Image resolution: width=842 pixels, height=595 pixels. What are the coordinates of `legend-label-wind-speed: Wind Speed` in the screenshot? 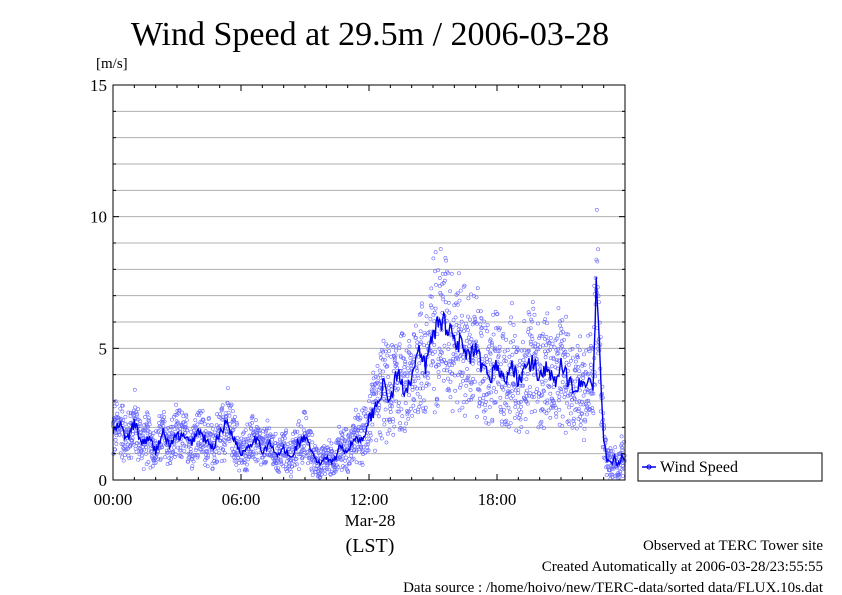 It's located at (699, 467).